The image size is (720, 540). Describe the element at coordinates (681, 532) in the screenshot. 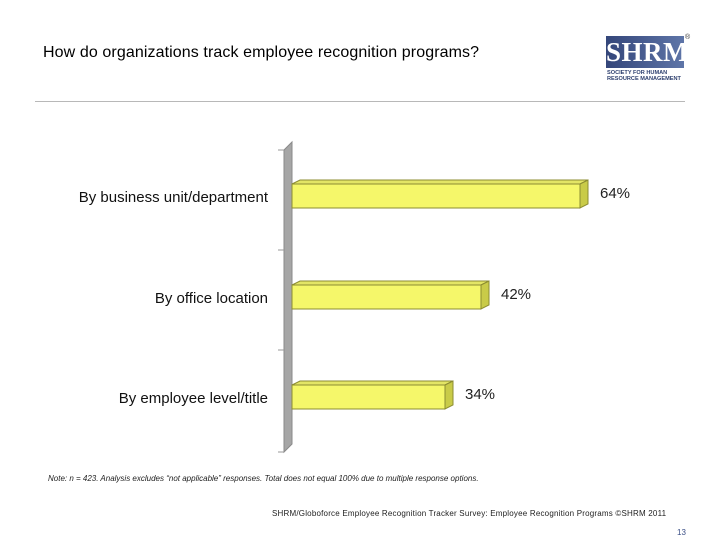

I see `page-number: 13` at that location.